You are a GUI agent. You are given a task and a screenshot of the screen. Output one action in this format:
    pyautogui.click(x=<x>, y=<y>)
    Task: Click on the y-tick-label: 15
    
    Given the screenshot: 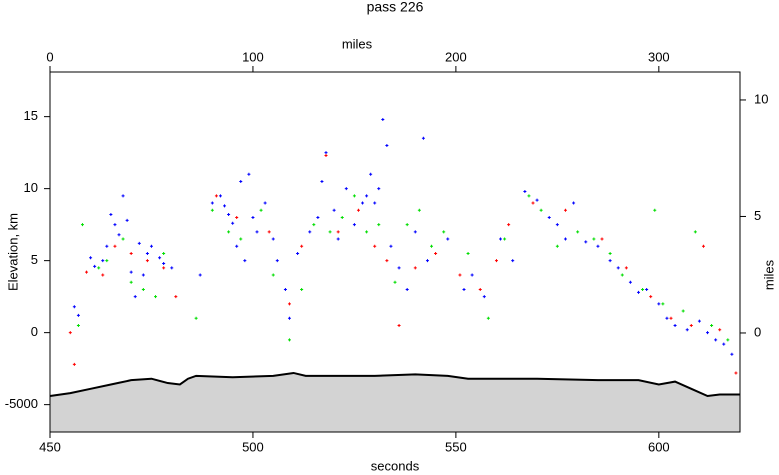 What is the action you would take?
    pyautogui.click(x=31, y=115)
    